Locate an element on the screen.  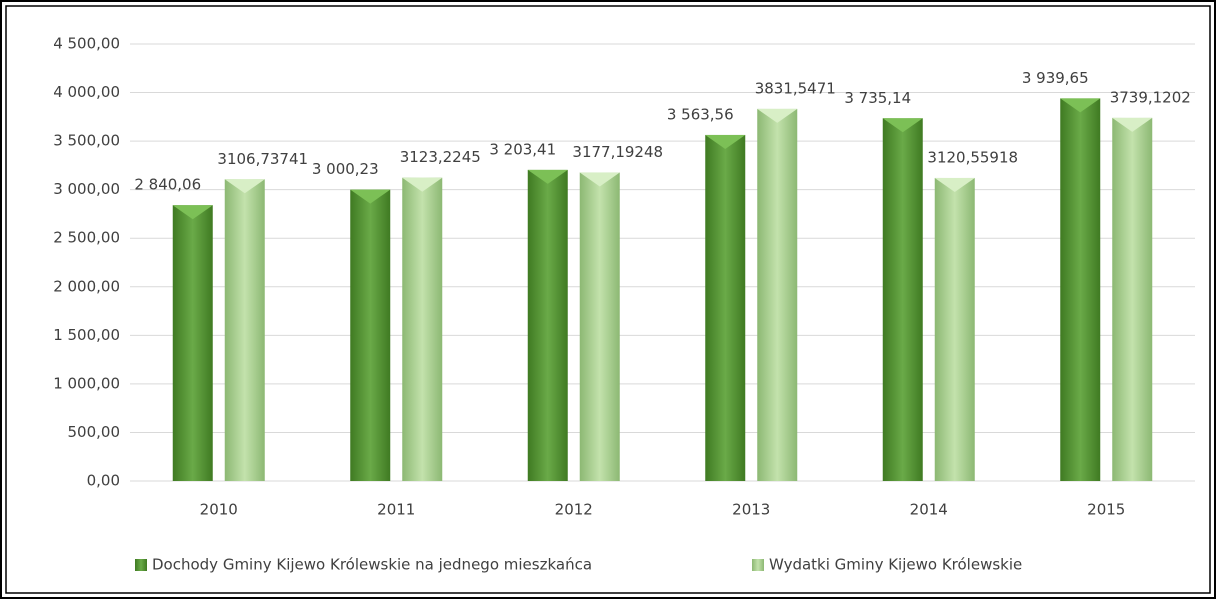
y-tick-label: 3 000,00 is located at coordinates (86, 189).